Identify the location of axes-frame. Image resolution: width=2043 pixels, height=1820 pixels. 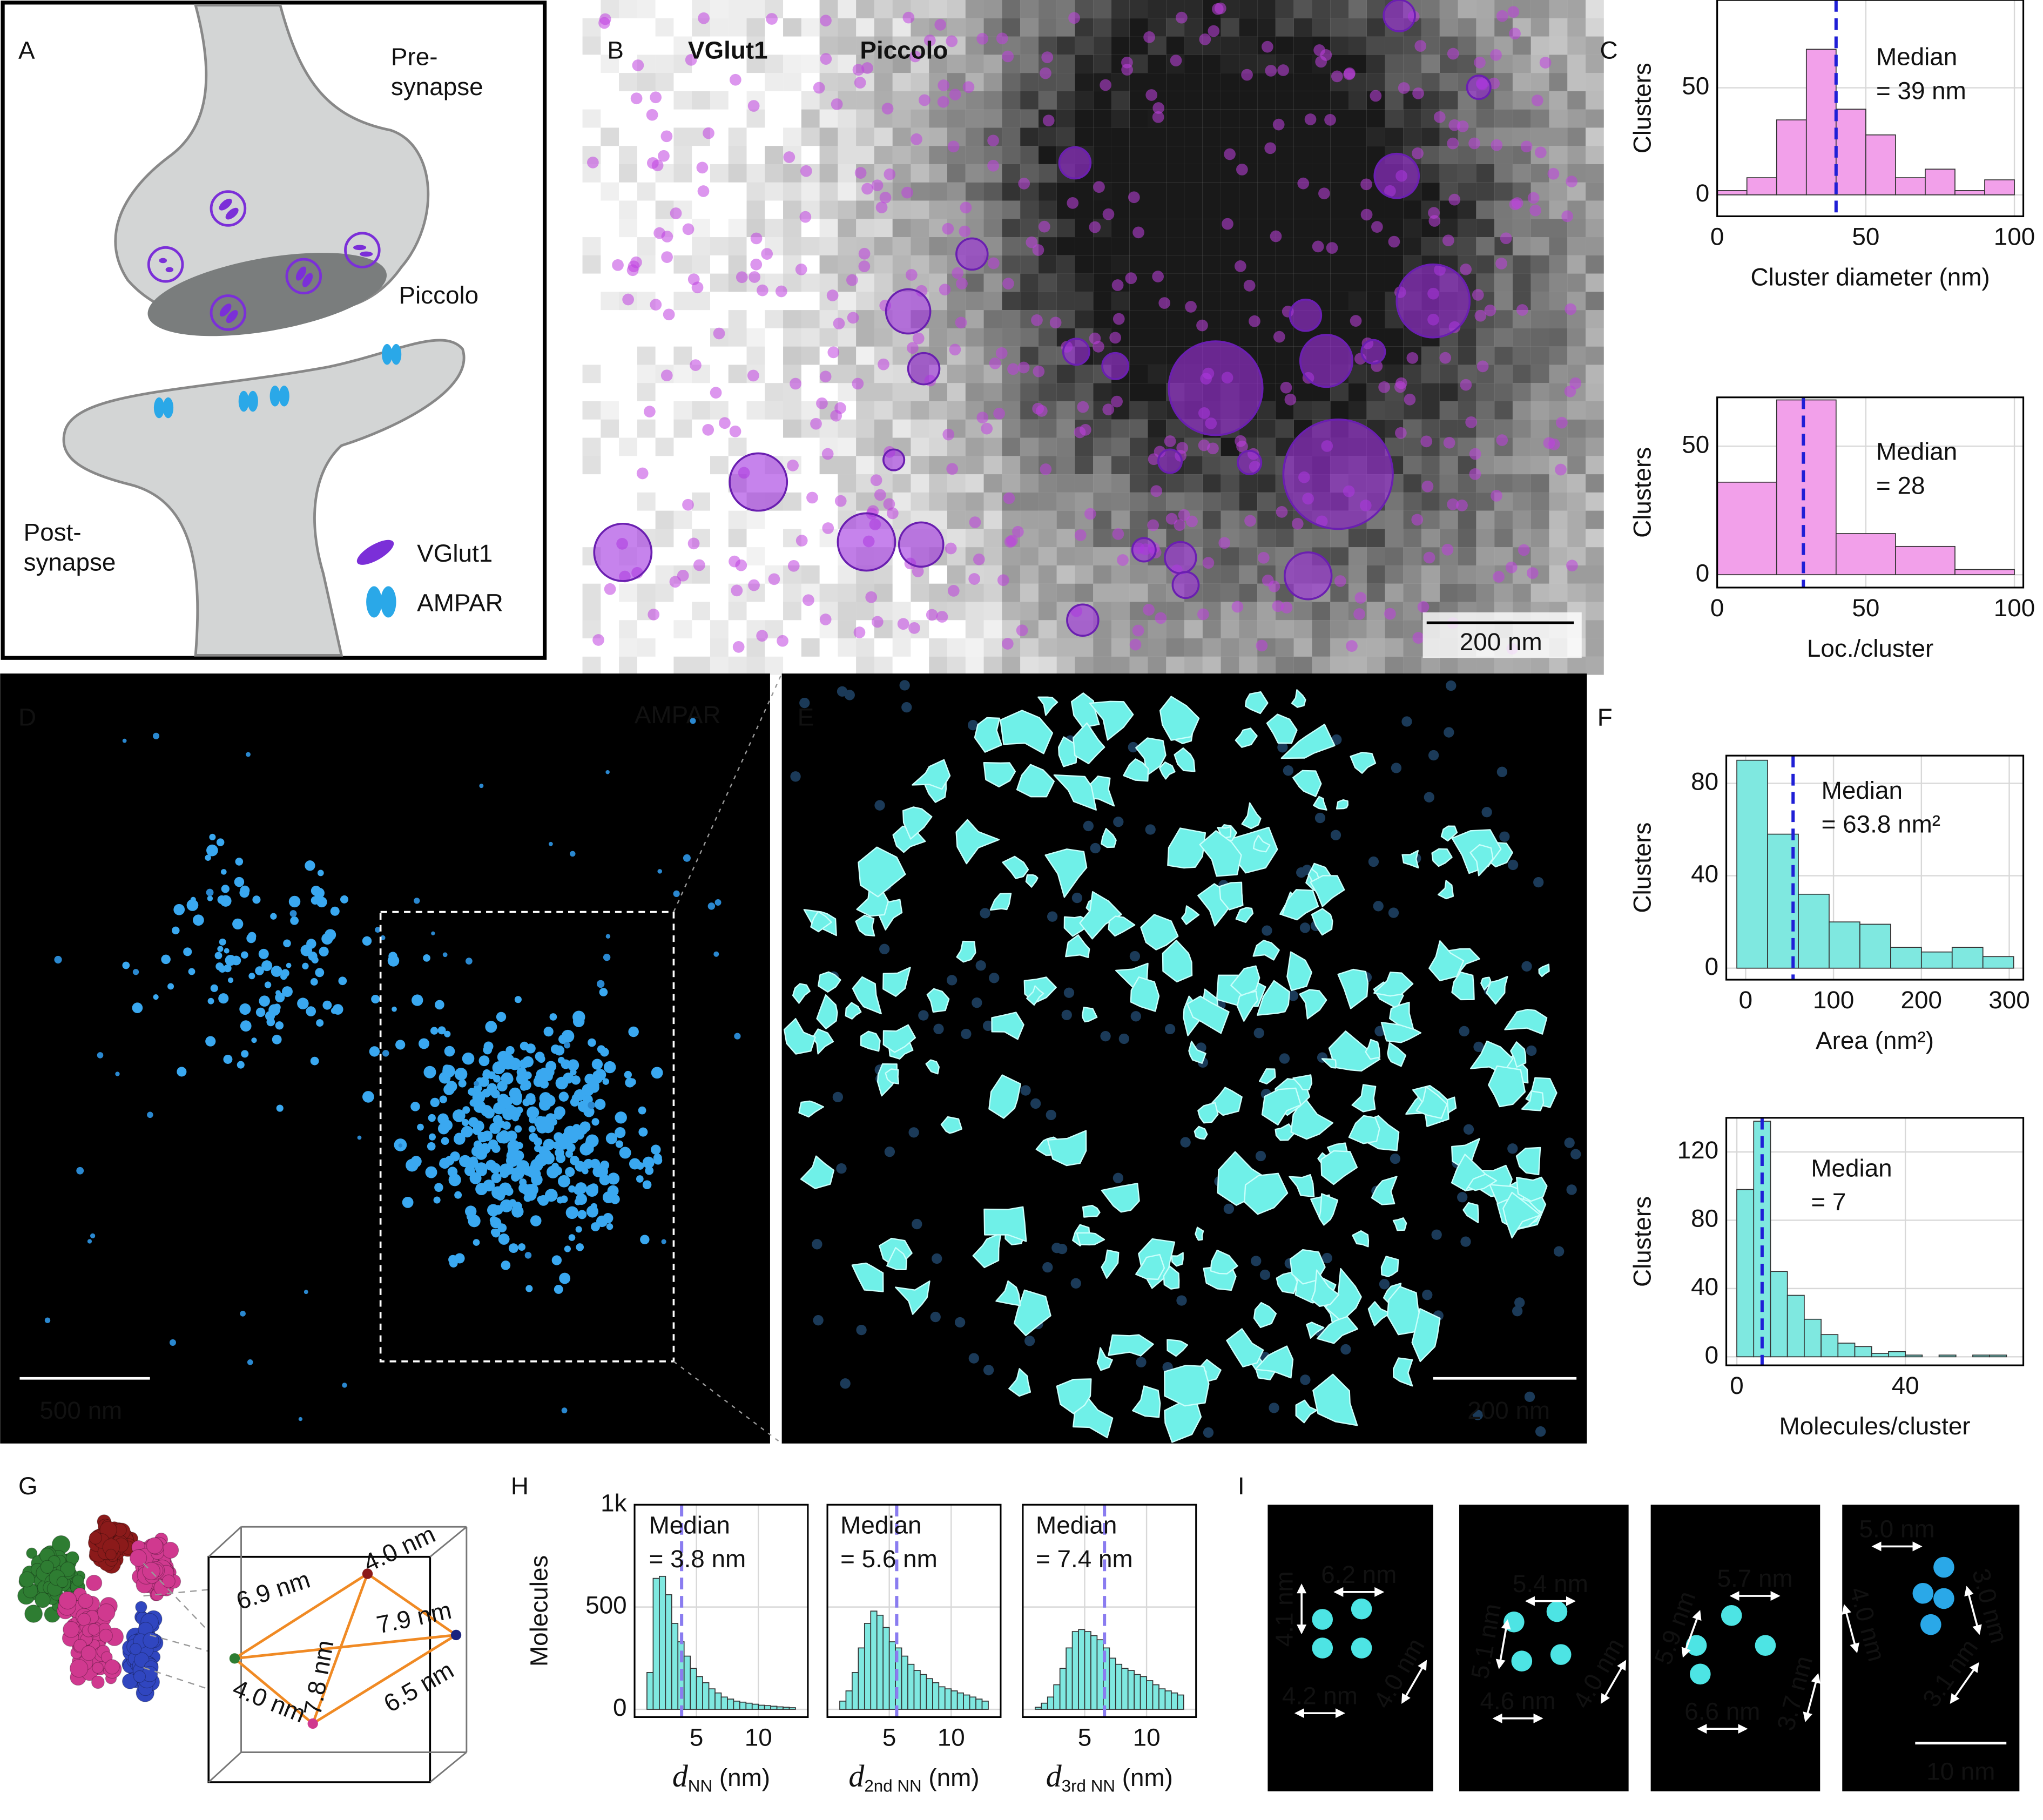
(914, 1611).